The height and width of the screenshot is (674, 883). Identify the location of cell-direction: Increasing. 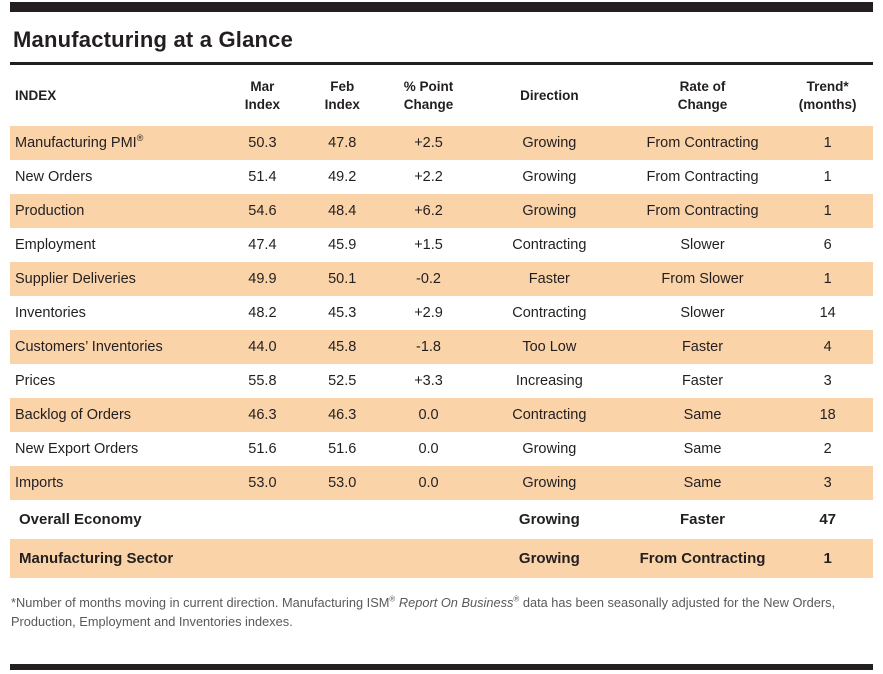
(549, 381).